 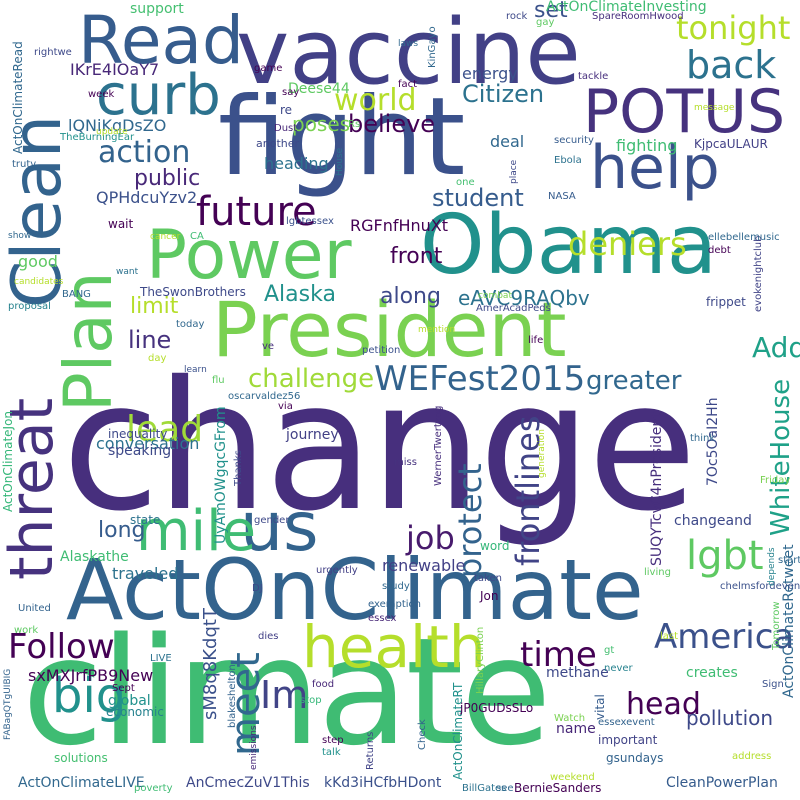 I want to click on word: TheBurningEar, so click(x=97, y=137).